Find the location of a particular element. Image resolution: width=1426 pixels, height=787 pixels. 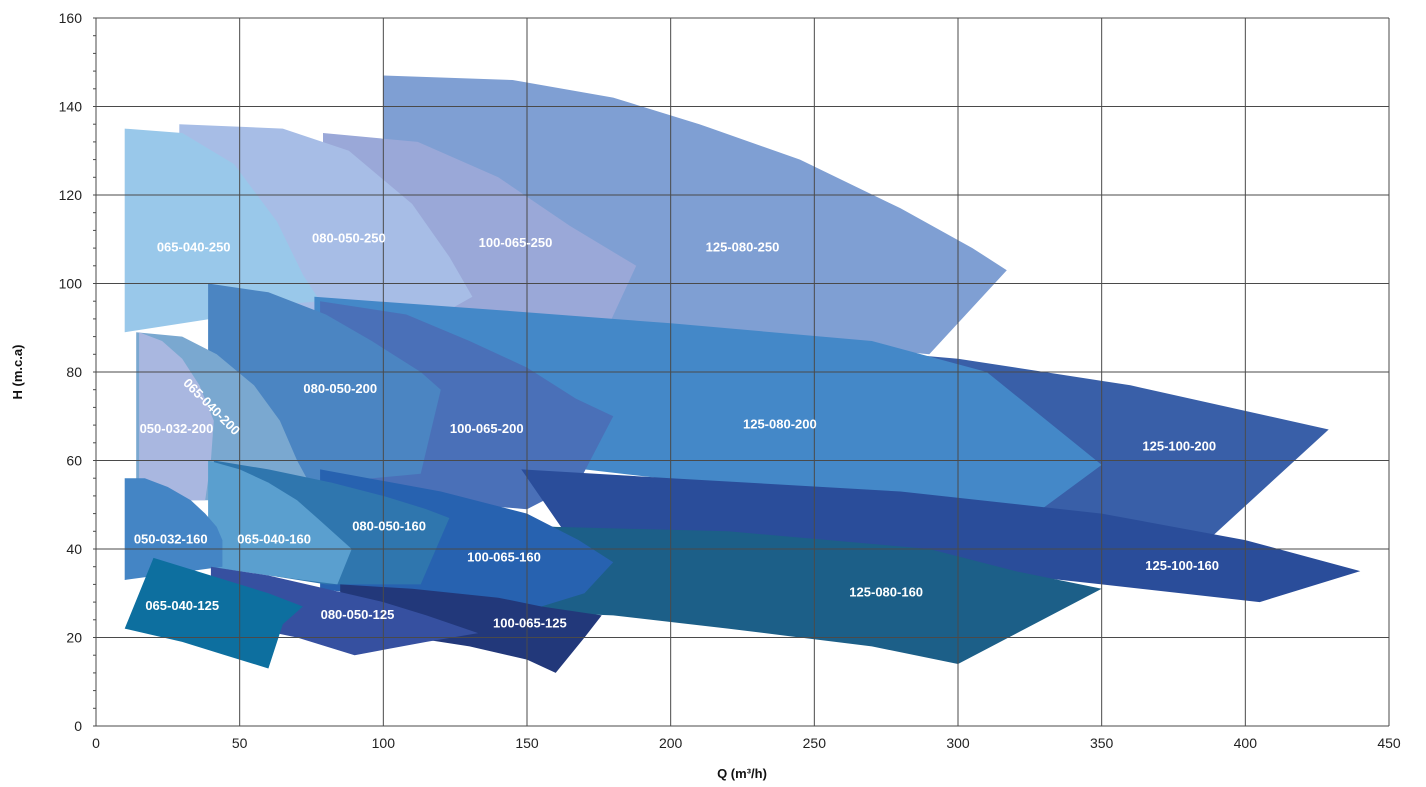

region-label-065-040-160: 065-040-160 is located at coordinates (274, 539).